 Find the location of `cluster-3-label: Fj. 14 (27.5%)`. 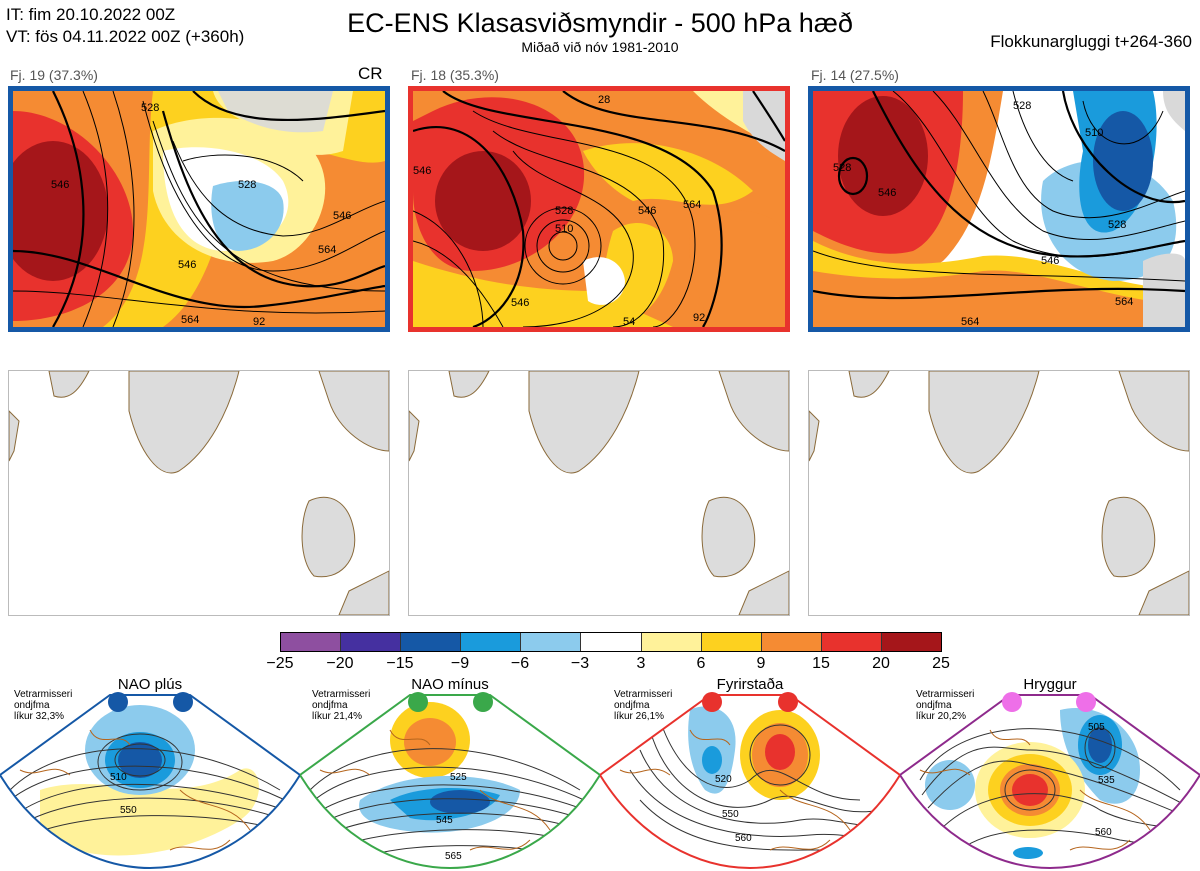

cluster-3-label: Fj. 14 (27.5%) is located at coordinates (855, 75).